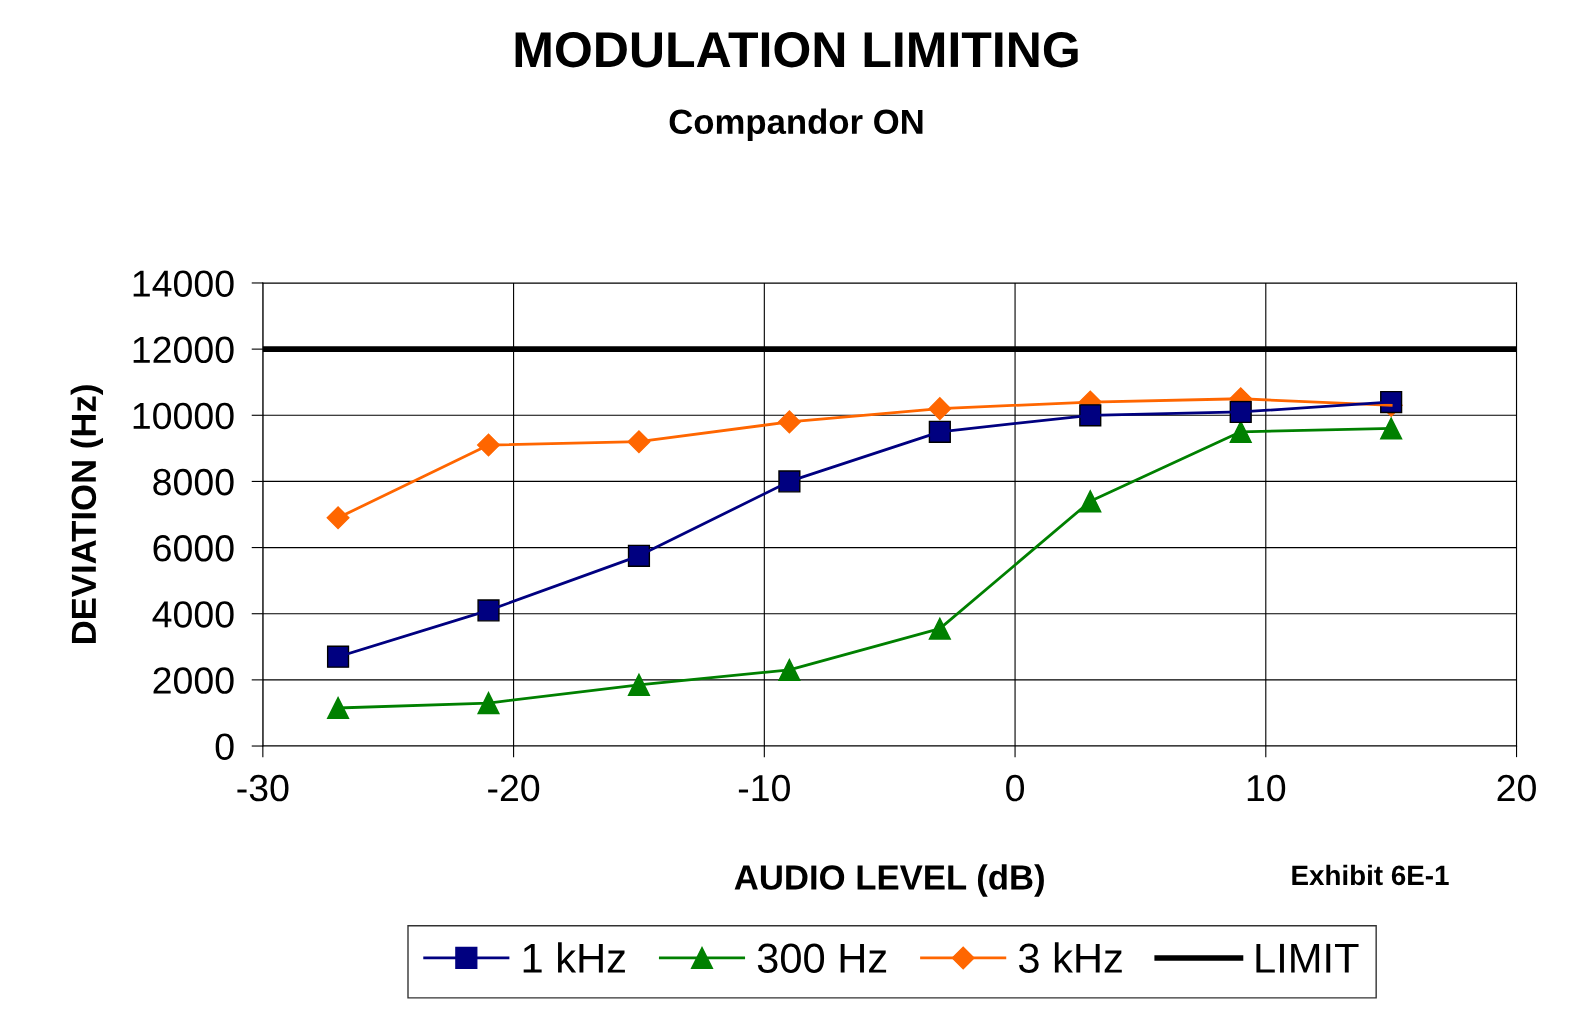 This screenshot has width=1593, height=1029. I want to click on y-tick-label: 10000, so click(183, 416).